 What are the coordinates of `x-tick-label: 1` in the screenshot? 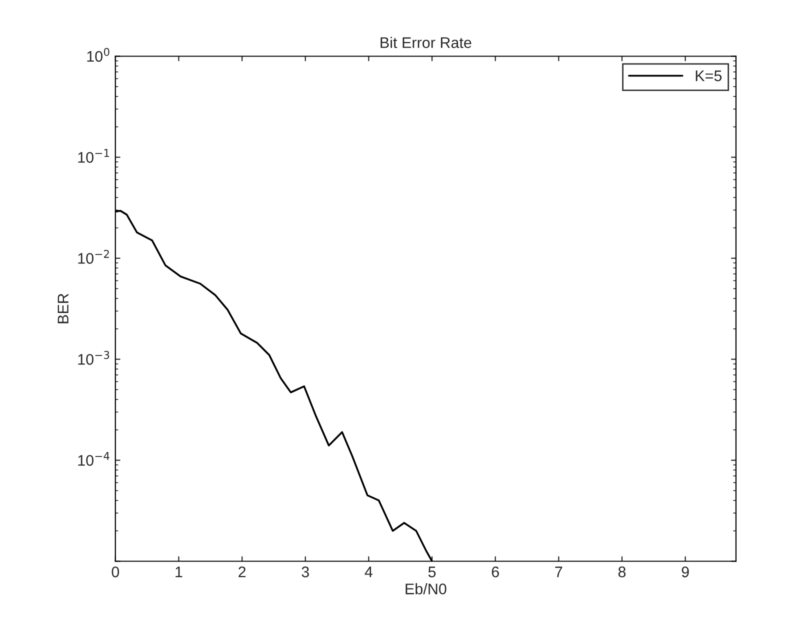 It's located at (179, 572).